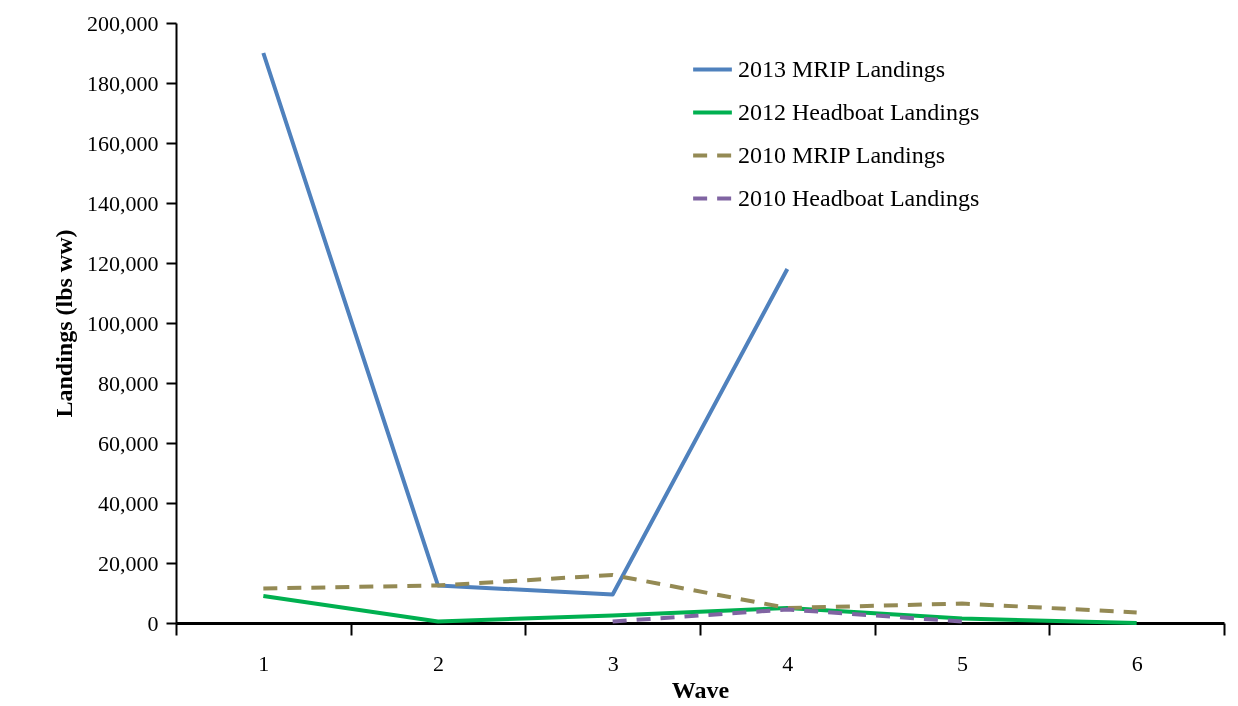 The height and width of the screenshot is (706, 1238). I want to click on y-tick-label: 160,000, so click(123, 143).